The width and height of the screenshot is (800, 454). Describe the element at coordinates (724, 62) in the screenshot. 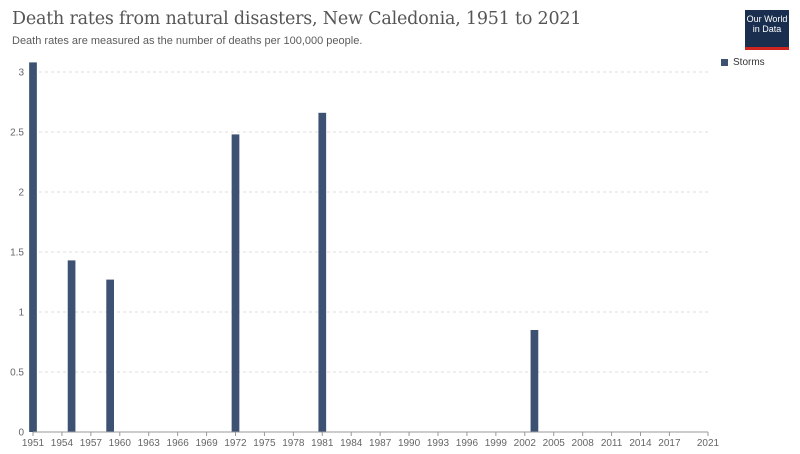

I see `legend-swatch-storms` at that location.